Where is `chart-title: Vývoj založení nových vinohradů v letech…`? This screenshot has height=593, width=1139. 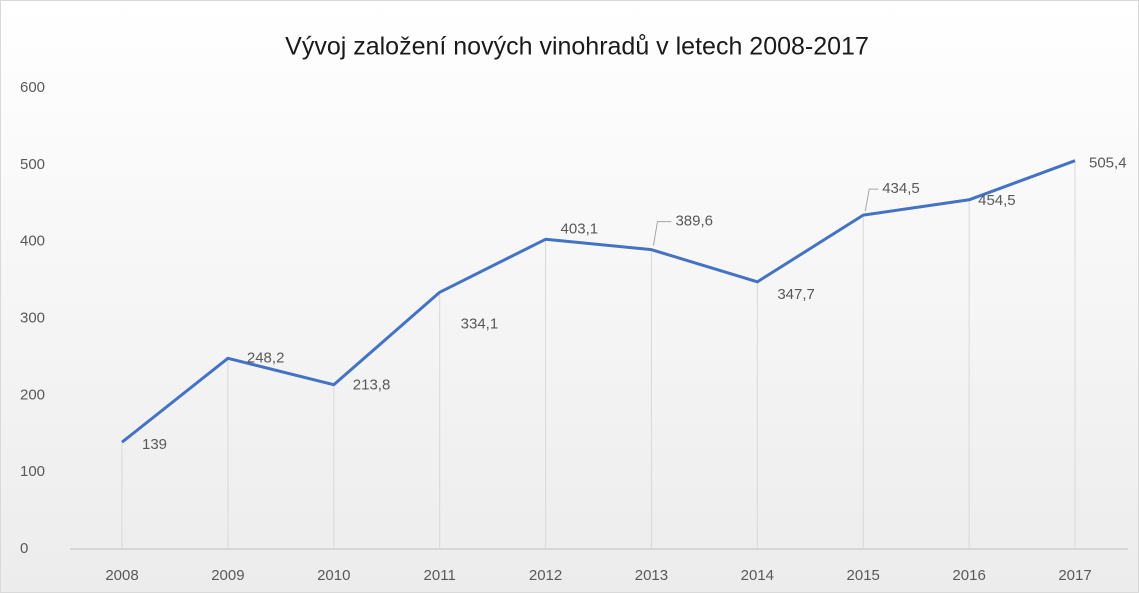
chart-title: Vývoj založení nových vinohradů v letech… is located at coordinates (577, 47).